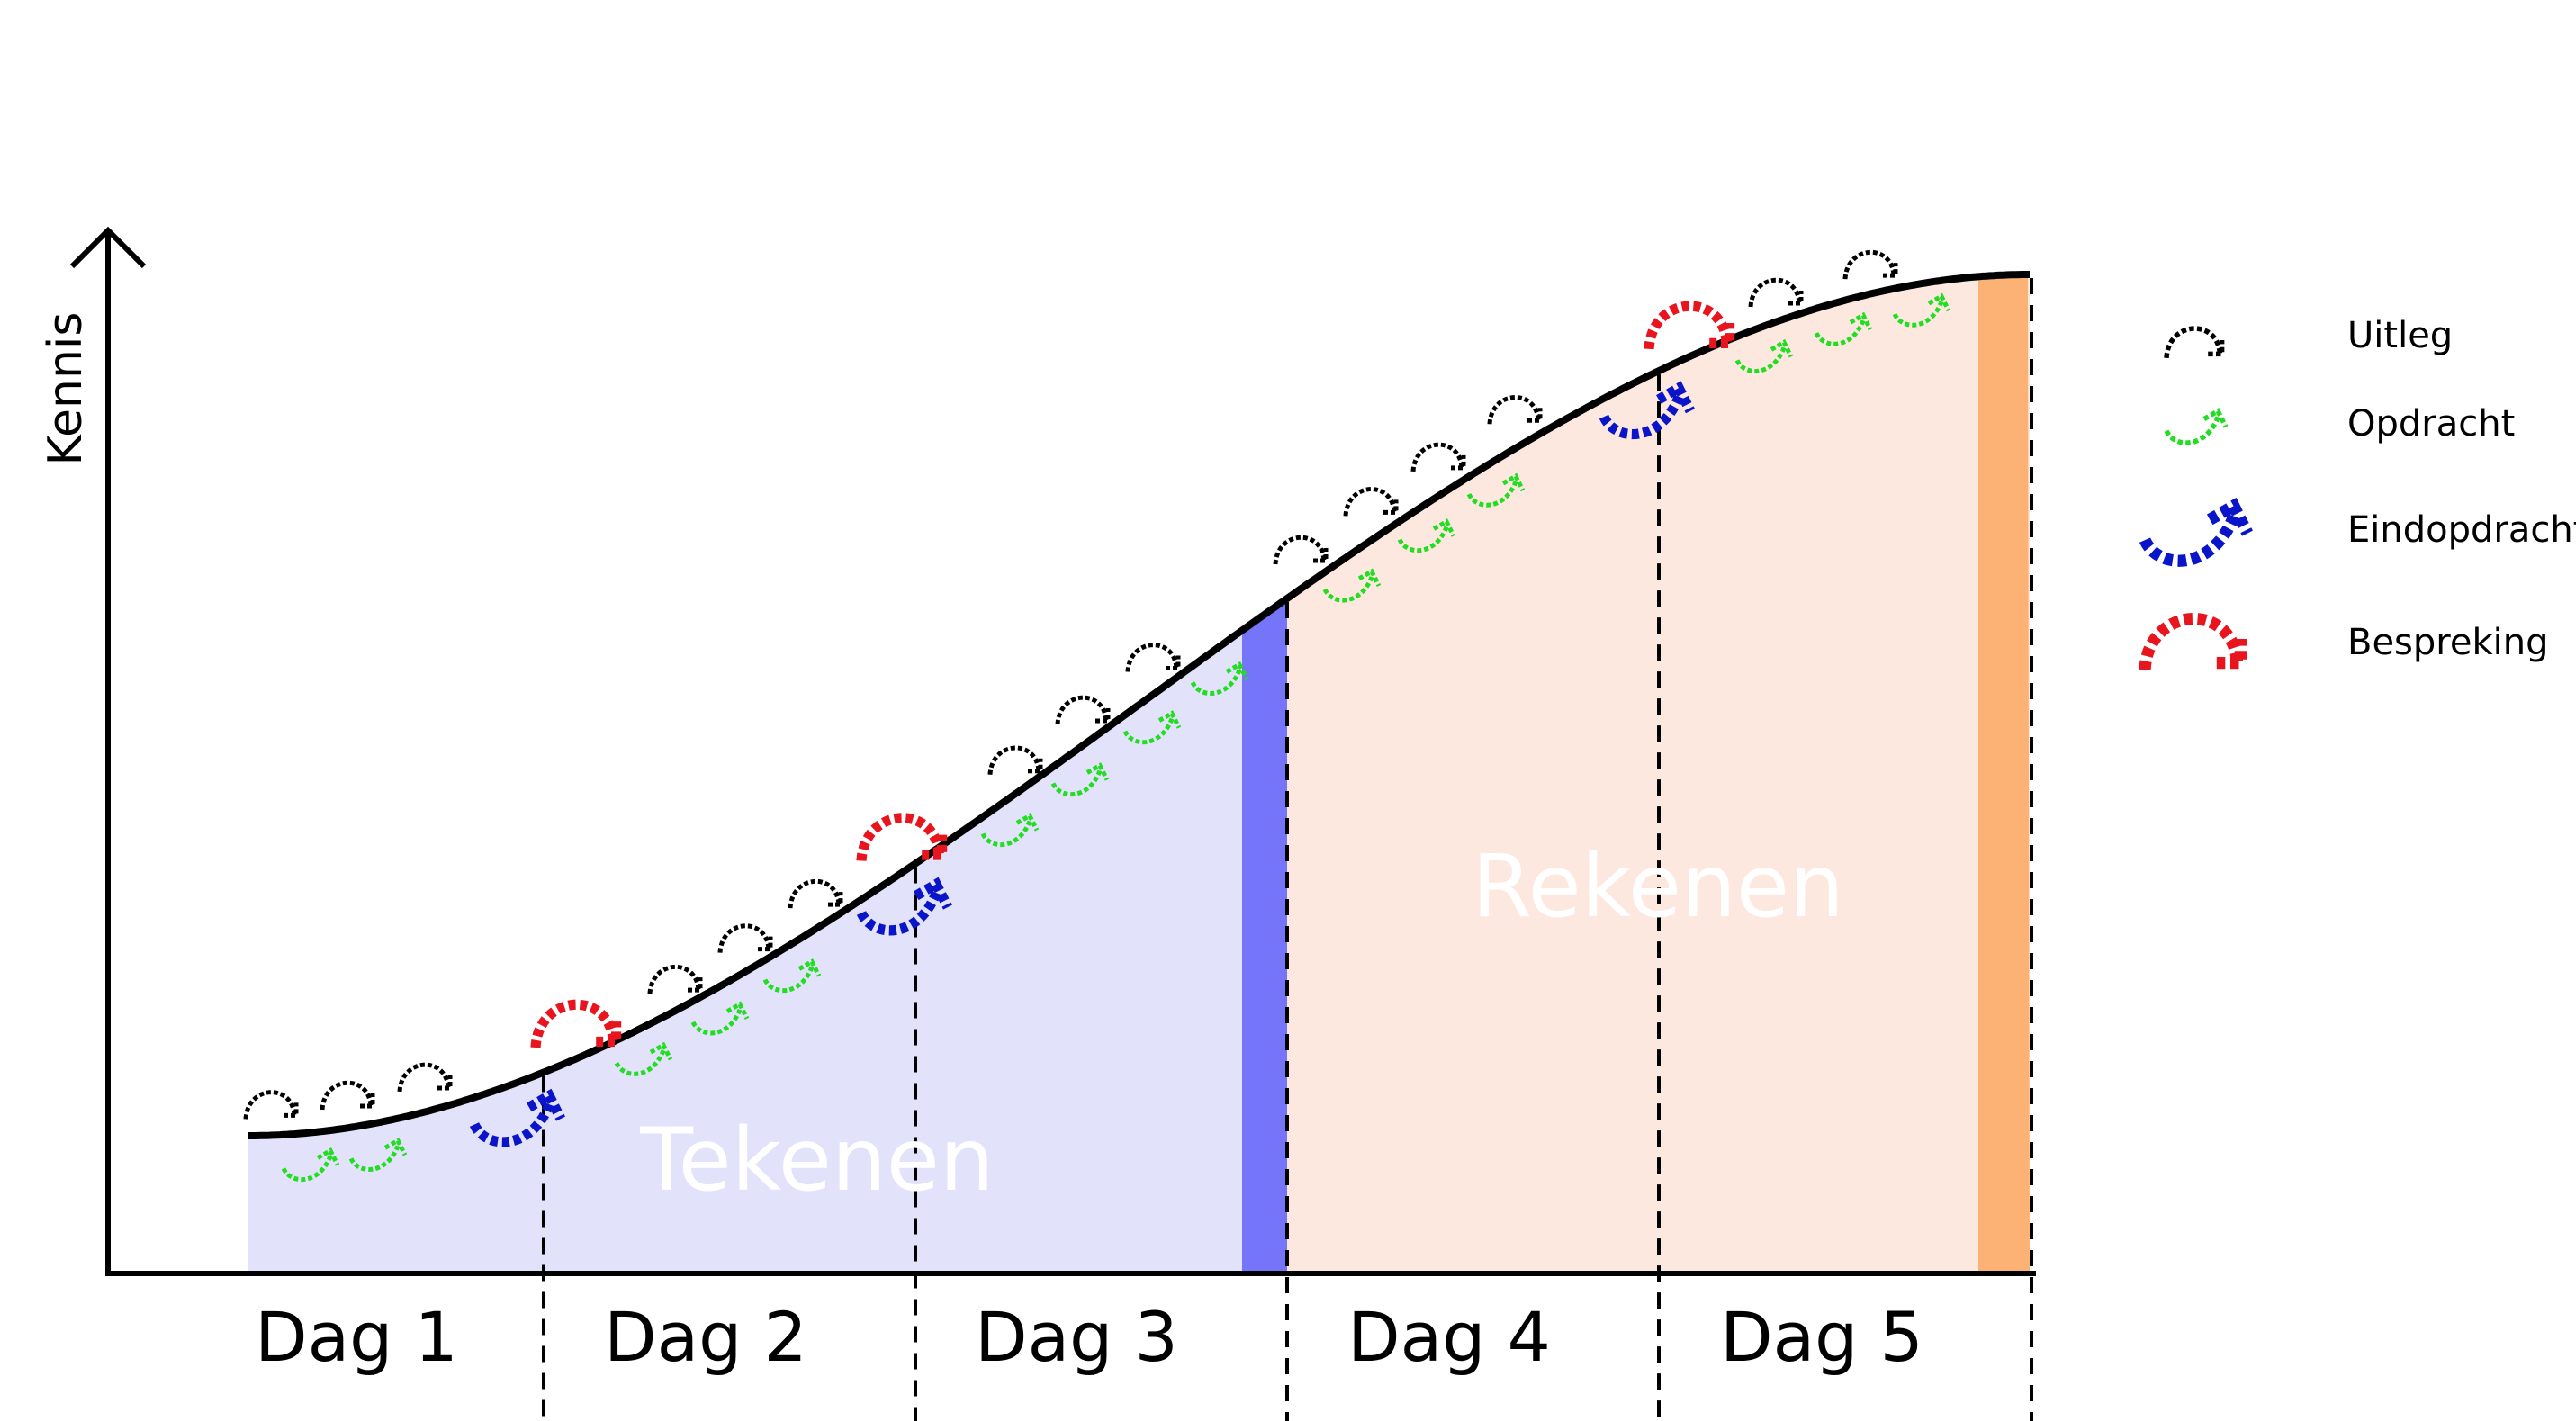 This screenshot has width=2576, height=1421. What do you see at coordinates (816, 1160) in the screenshot?
I see `tekenen-label: Tekenen` at bounding box center [816, 1160].